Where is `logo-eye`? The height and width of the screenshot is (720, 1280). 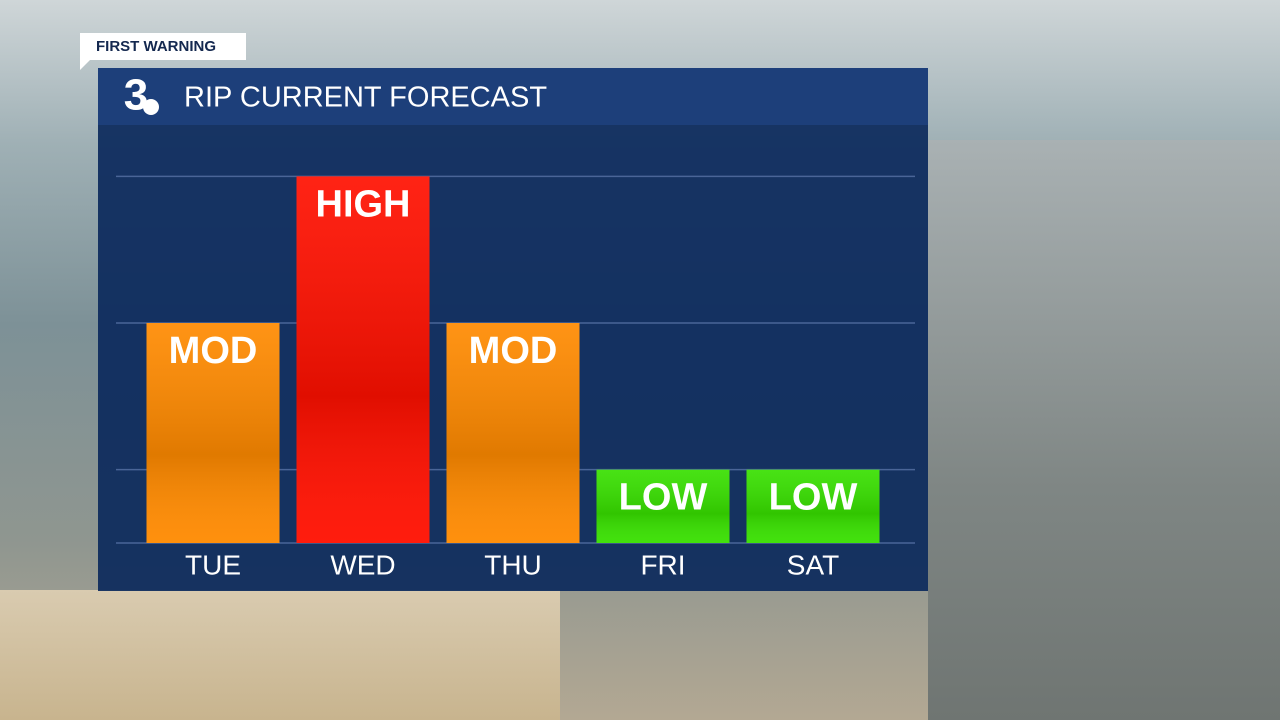
logo-eye is located at coordinates (151, 107).